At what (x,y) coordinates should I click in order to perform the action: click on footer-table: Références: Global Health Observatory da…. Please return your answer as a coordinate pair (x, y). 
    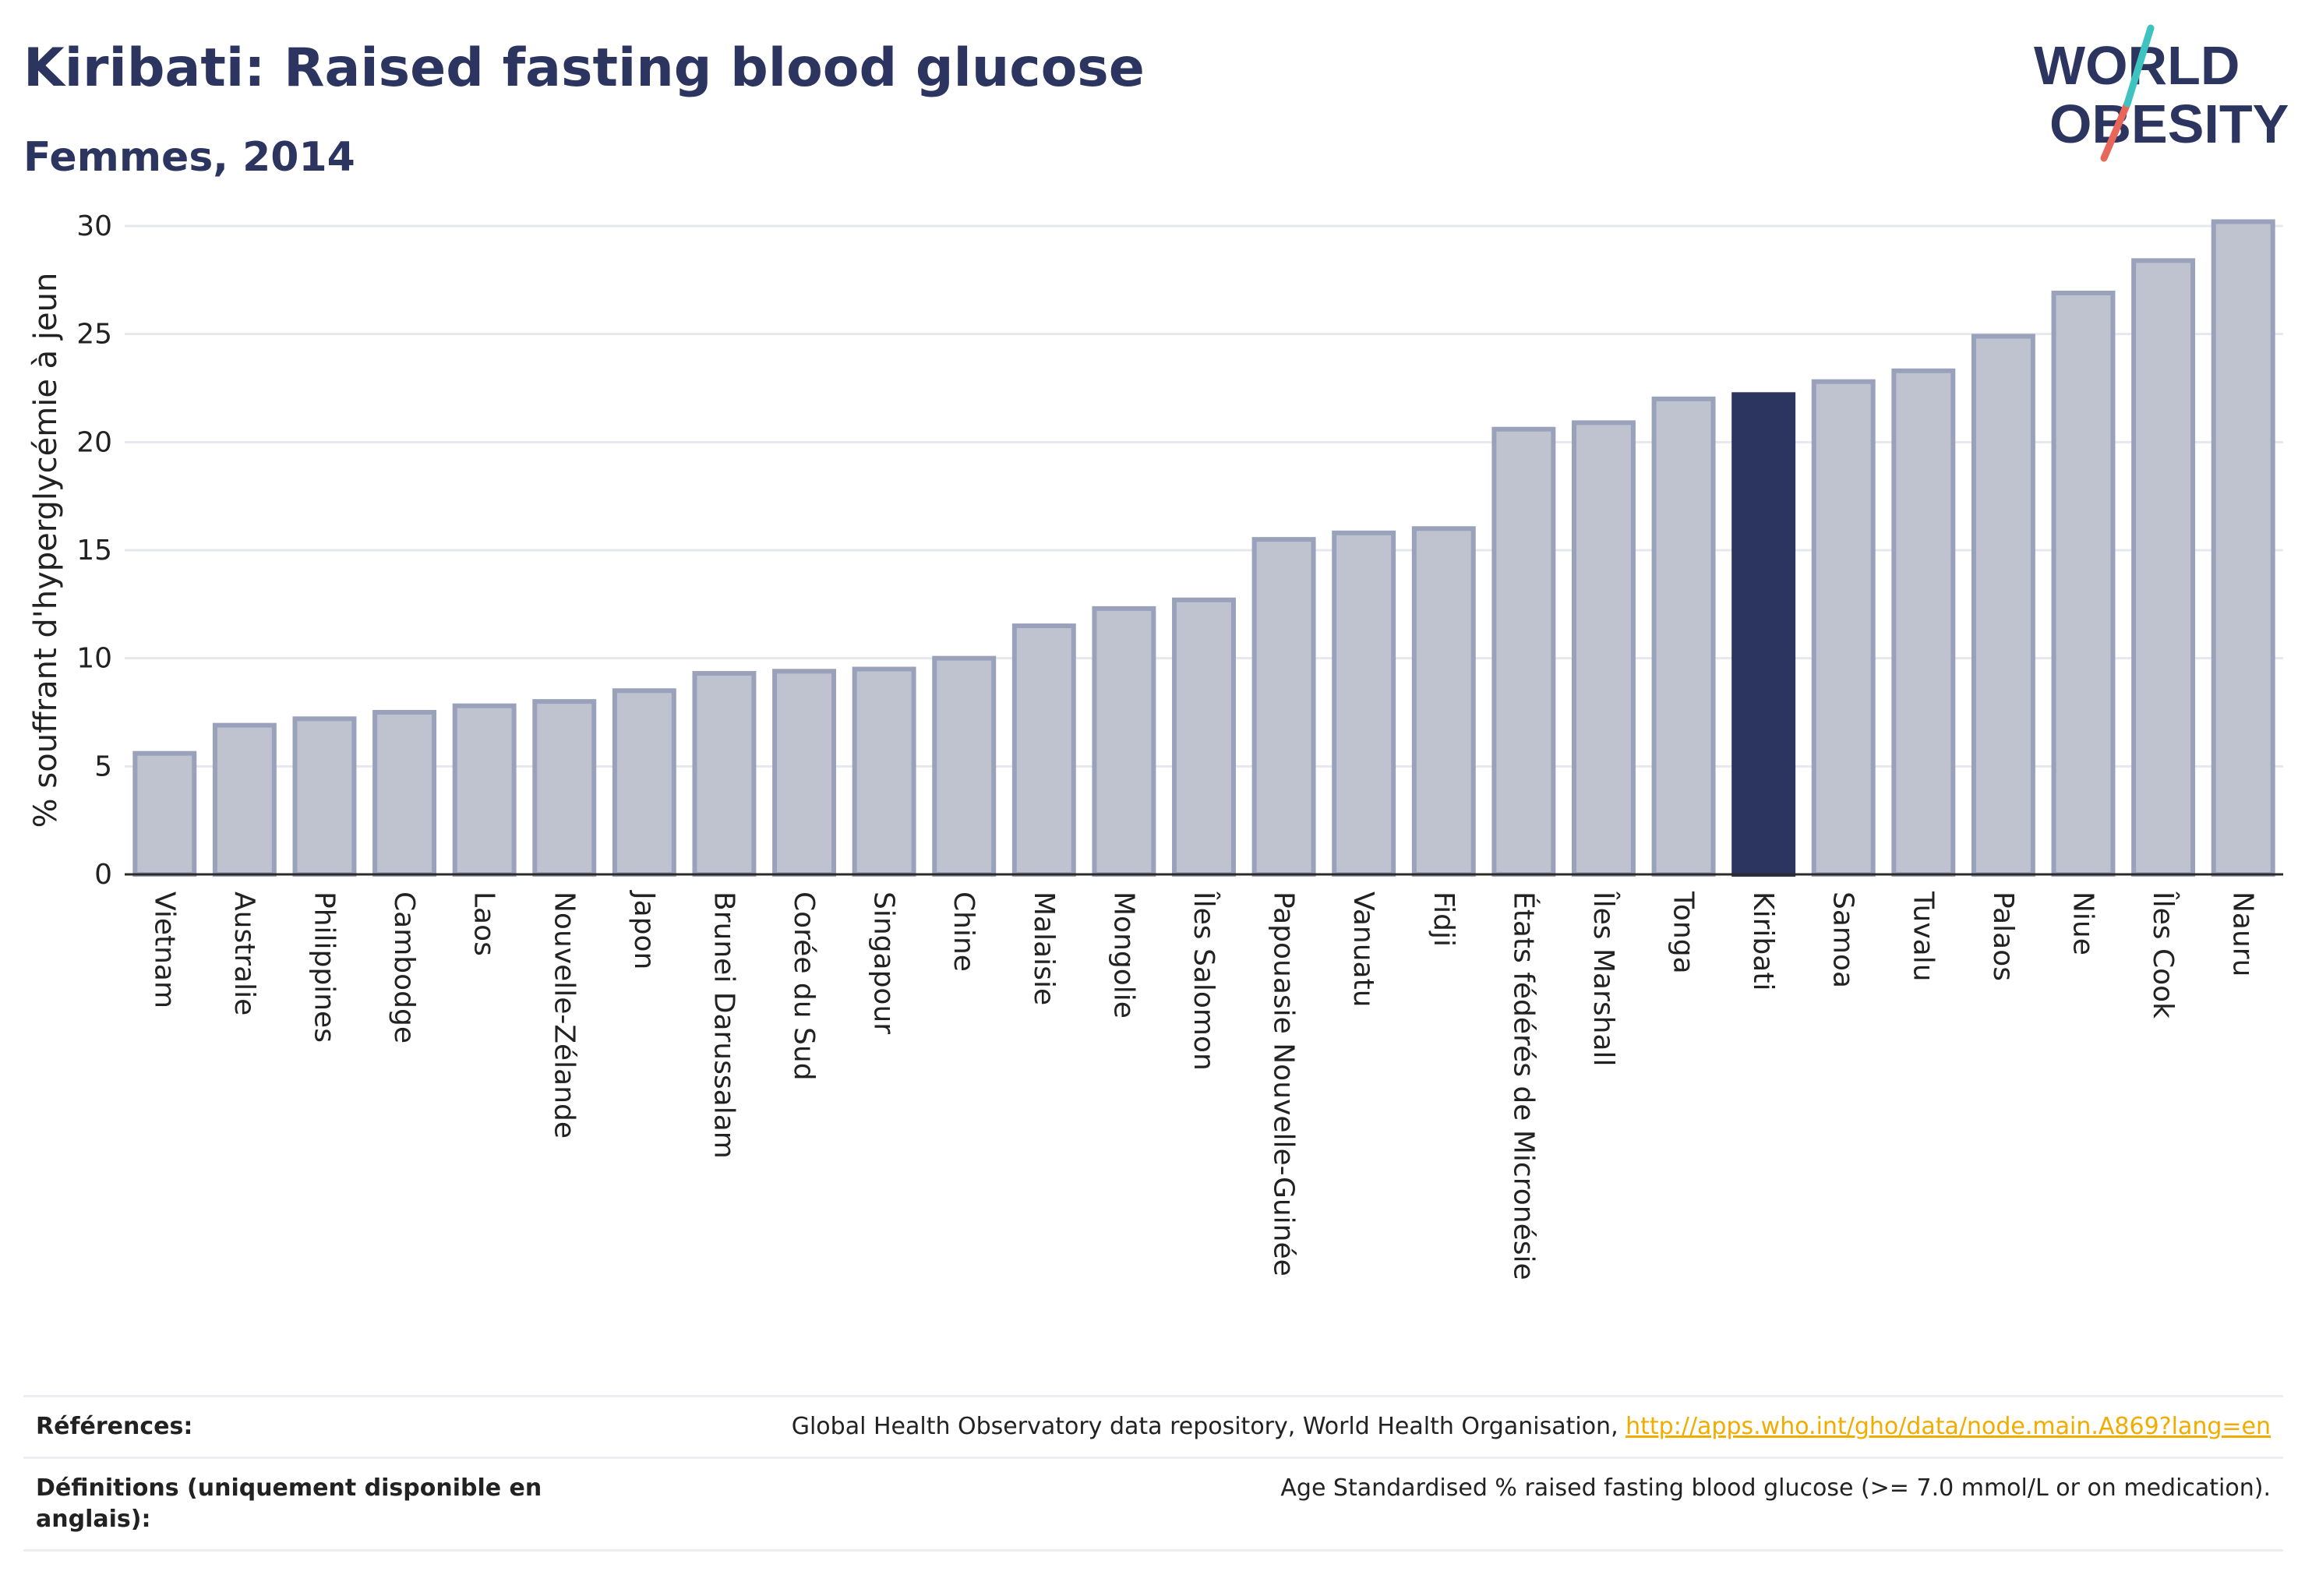
    Looking at the image, I should click on (1153, 1473).